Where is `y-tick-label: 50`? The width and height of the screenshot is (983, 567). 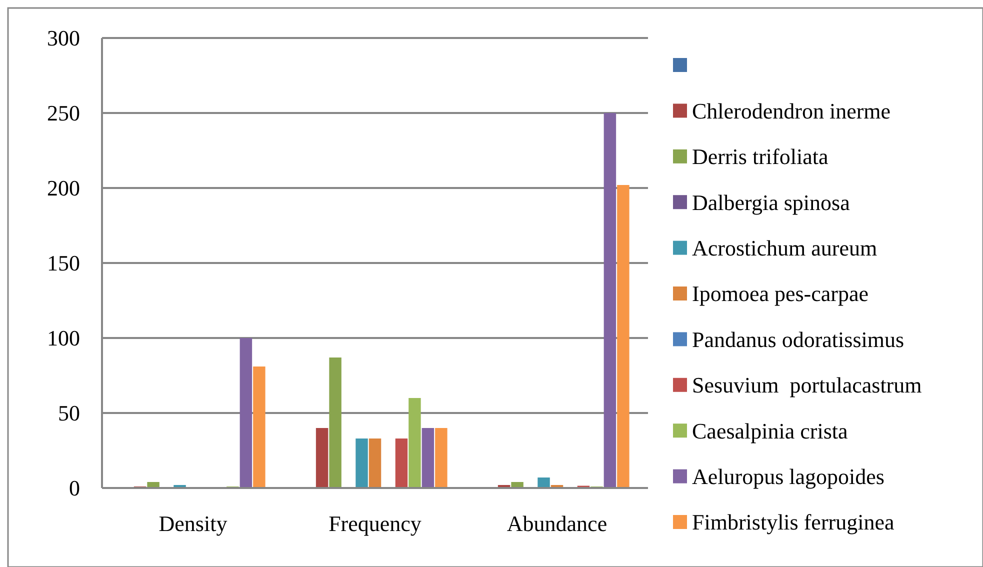 y-tick-label: 50 is located at coordinates (69, 413).